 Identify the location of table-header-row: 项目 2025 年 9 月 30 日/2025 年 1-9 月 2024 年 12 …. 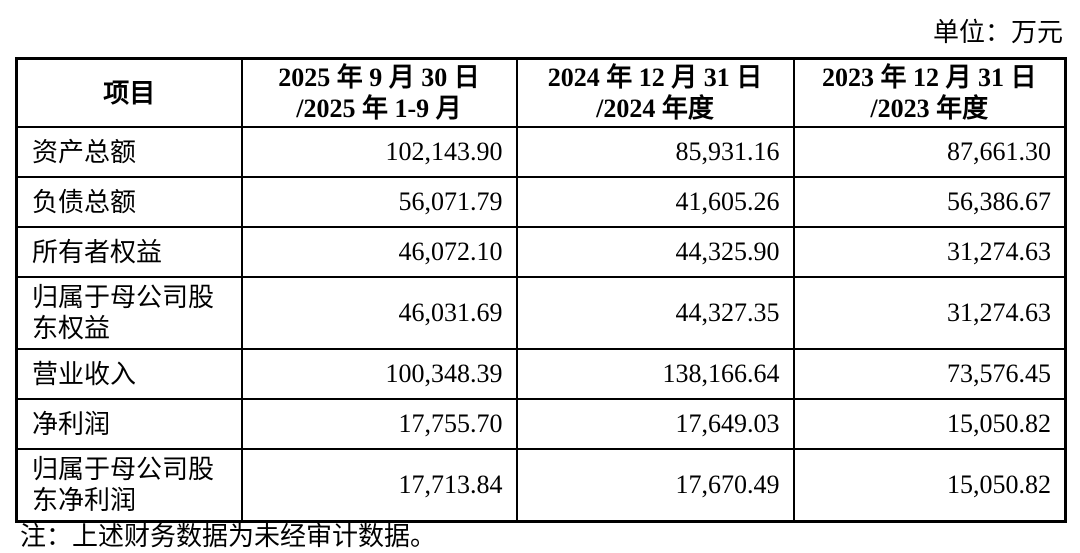
(541, 92).